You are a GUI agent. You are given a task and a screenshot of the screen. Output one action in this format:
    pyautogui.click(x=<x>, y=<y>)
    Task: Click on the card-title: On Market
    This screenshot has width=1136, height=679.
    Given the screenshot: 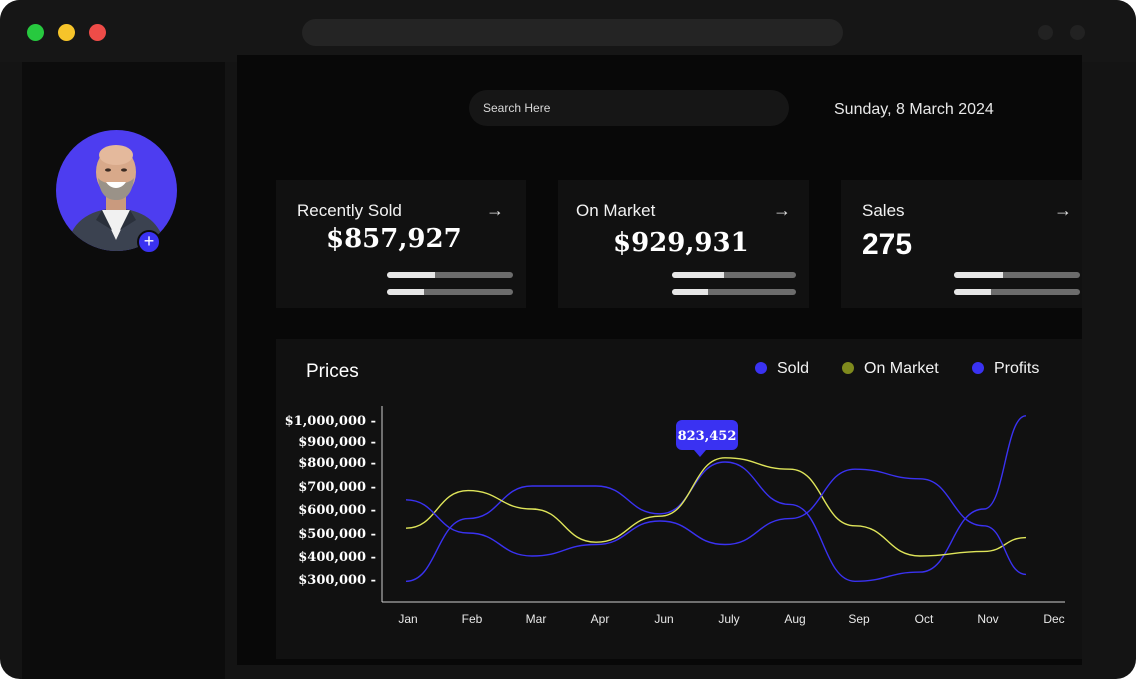 What is the action you would take?
    pyautogui.click(x=616, y=210)
    